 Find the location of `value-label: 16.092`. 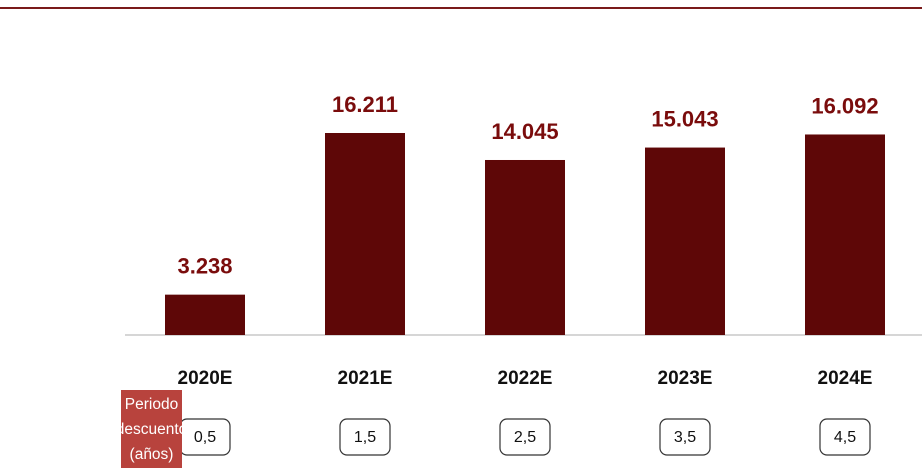

value-label: 16.092 is located at coordinates (844, 105).